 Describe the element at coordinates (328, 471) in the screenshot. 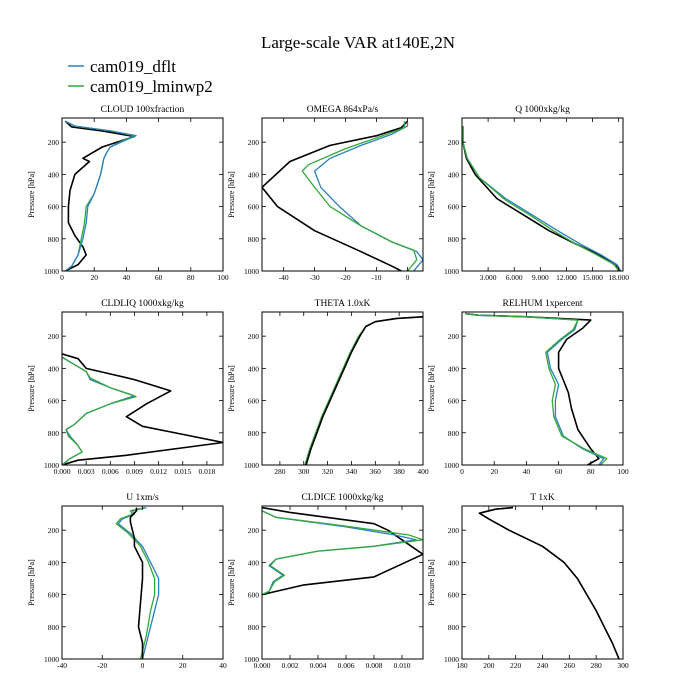

I see `x-tick-label: 320` at that location.